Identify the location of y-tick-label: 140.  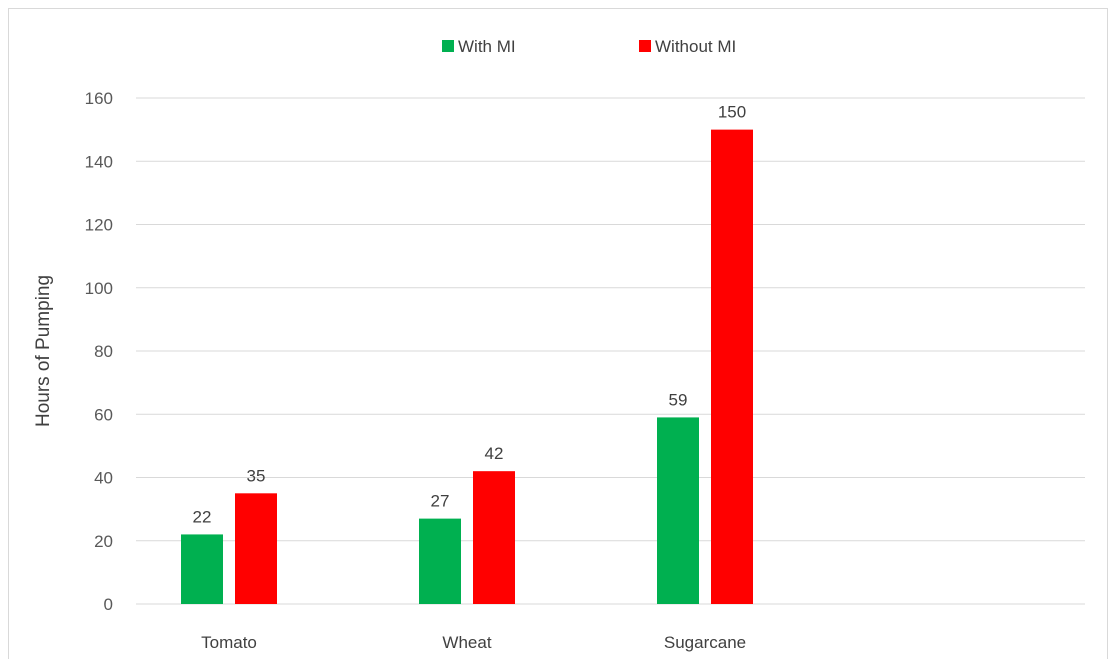
(99, 161).